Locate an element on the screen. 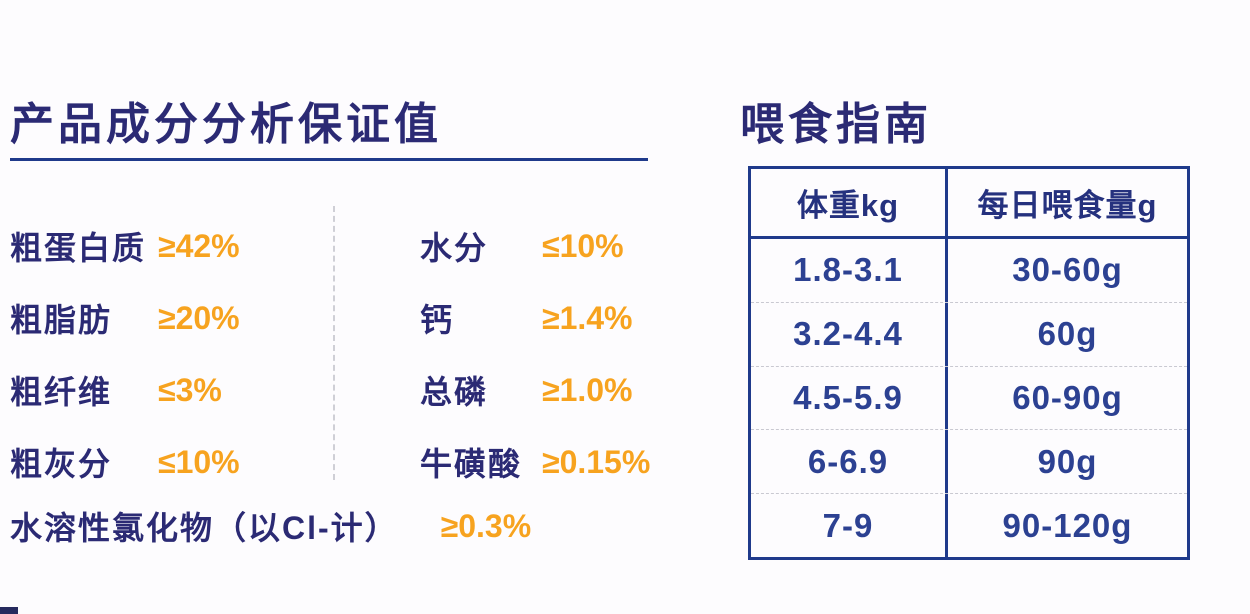  nutrient-row-crude-fat: 粗脂肪 ≥20% is located at coordinates (170, 318).